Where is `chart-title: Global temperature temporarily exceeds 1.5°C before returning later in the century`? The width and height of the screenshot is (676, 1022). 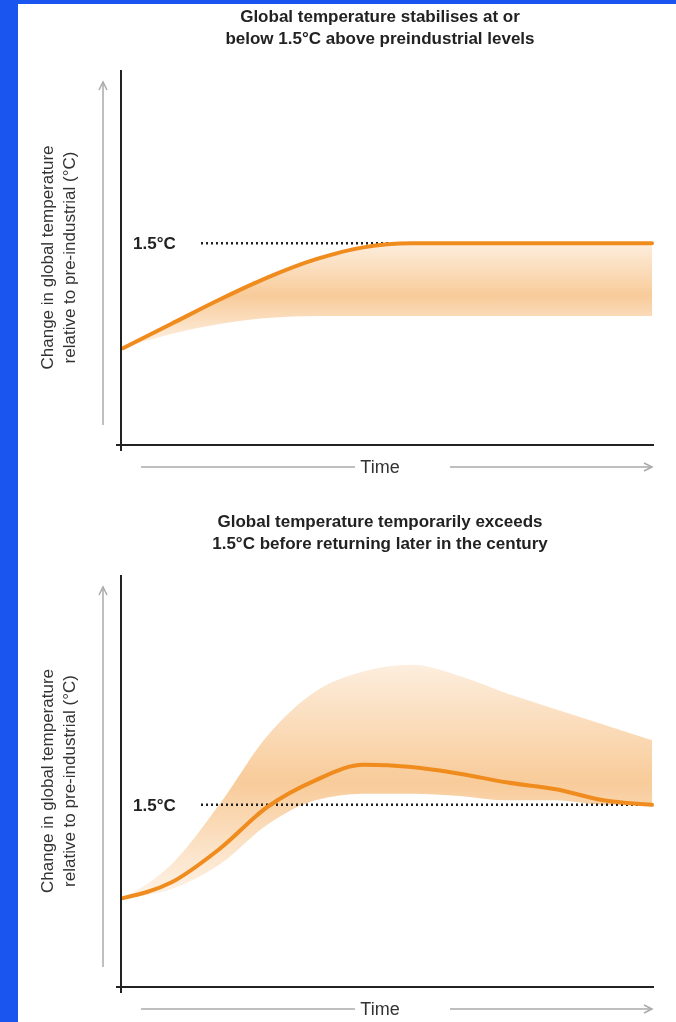
chart-title: Global temperature temporarily exceeds 1.5°C before returning later in the century is located at coordinates (380, 532).